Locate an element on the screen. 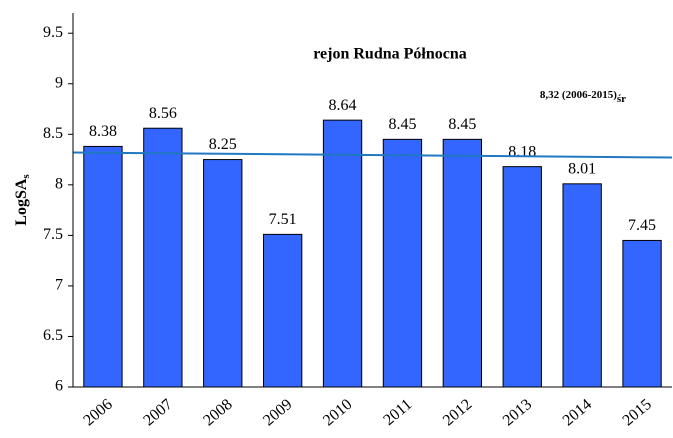 The height and width of the screenshot is (438, 673). x-tick-label: 2009 is located at coordinates (277, 413).